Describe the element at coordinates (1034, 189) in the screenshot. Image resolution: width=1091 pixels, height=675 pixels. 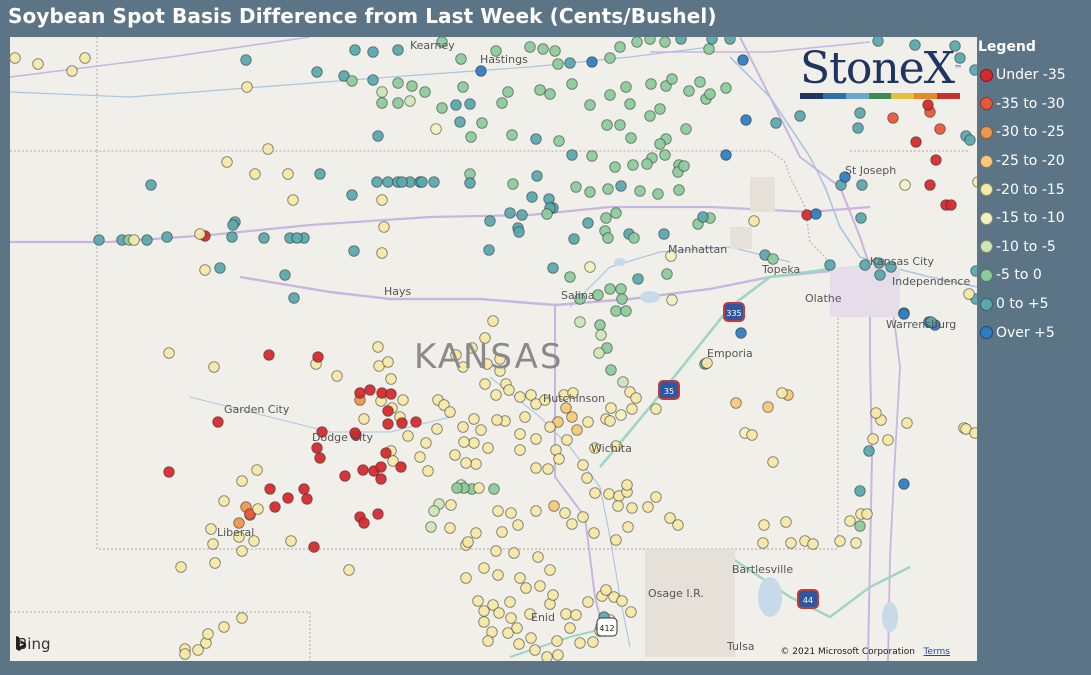
I see `legend-item: -20 to -15` at that location.